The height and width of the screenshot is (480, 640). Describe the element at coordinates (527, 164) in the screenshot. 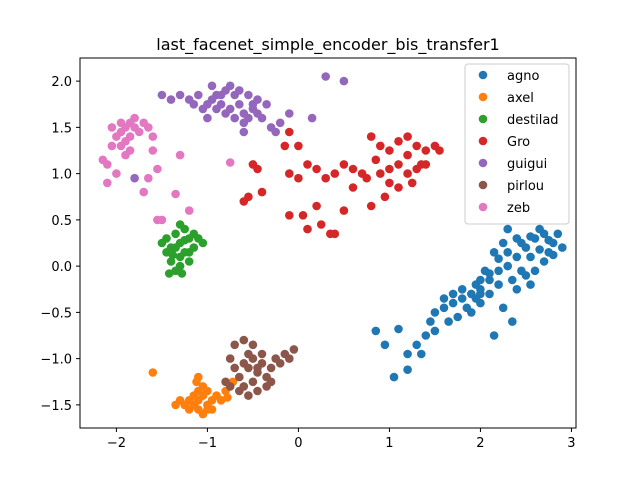

I see `legend-label-guigui: guigui` at that location.